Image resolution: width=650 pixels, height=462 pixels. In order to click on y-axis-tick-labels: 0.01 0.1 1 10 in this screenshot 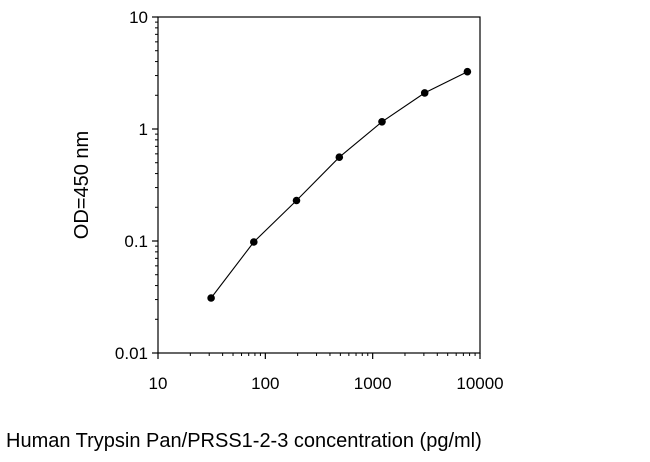, I will do `click(131, 185)`.